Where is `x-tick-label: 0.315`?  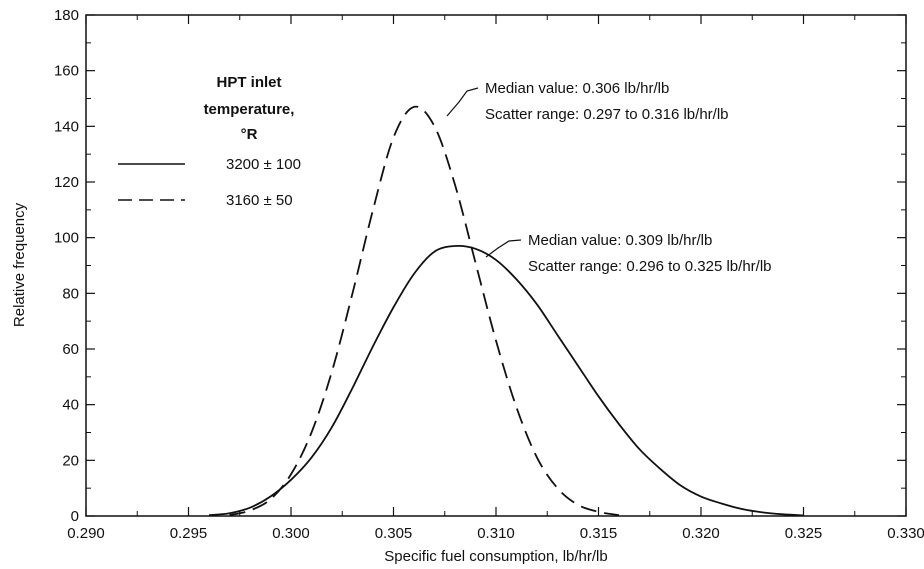
x-tick-label: 0.315 is located at coordinates (599, 533).